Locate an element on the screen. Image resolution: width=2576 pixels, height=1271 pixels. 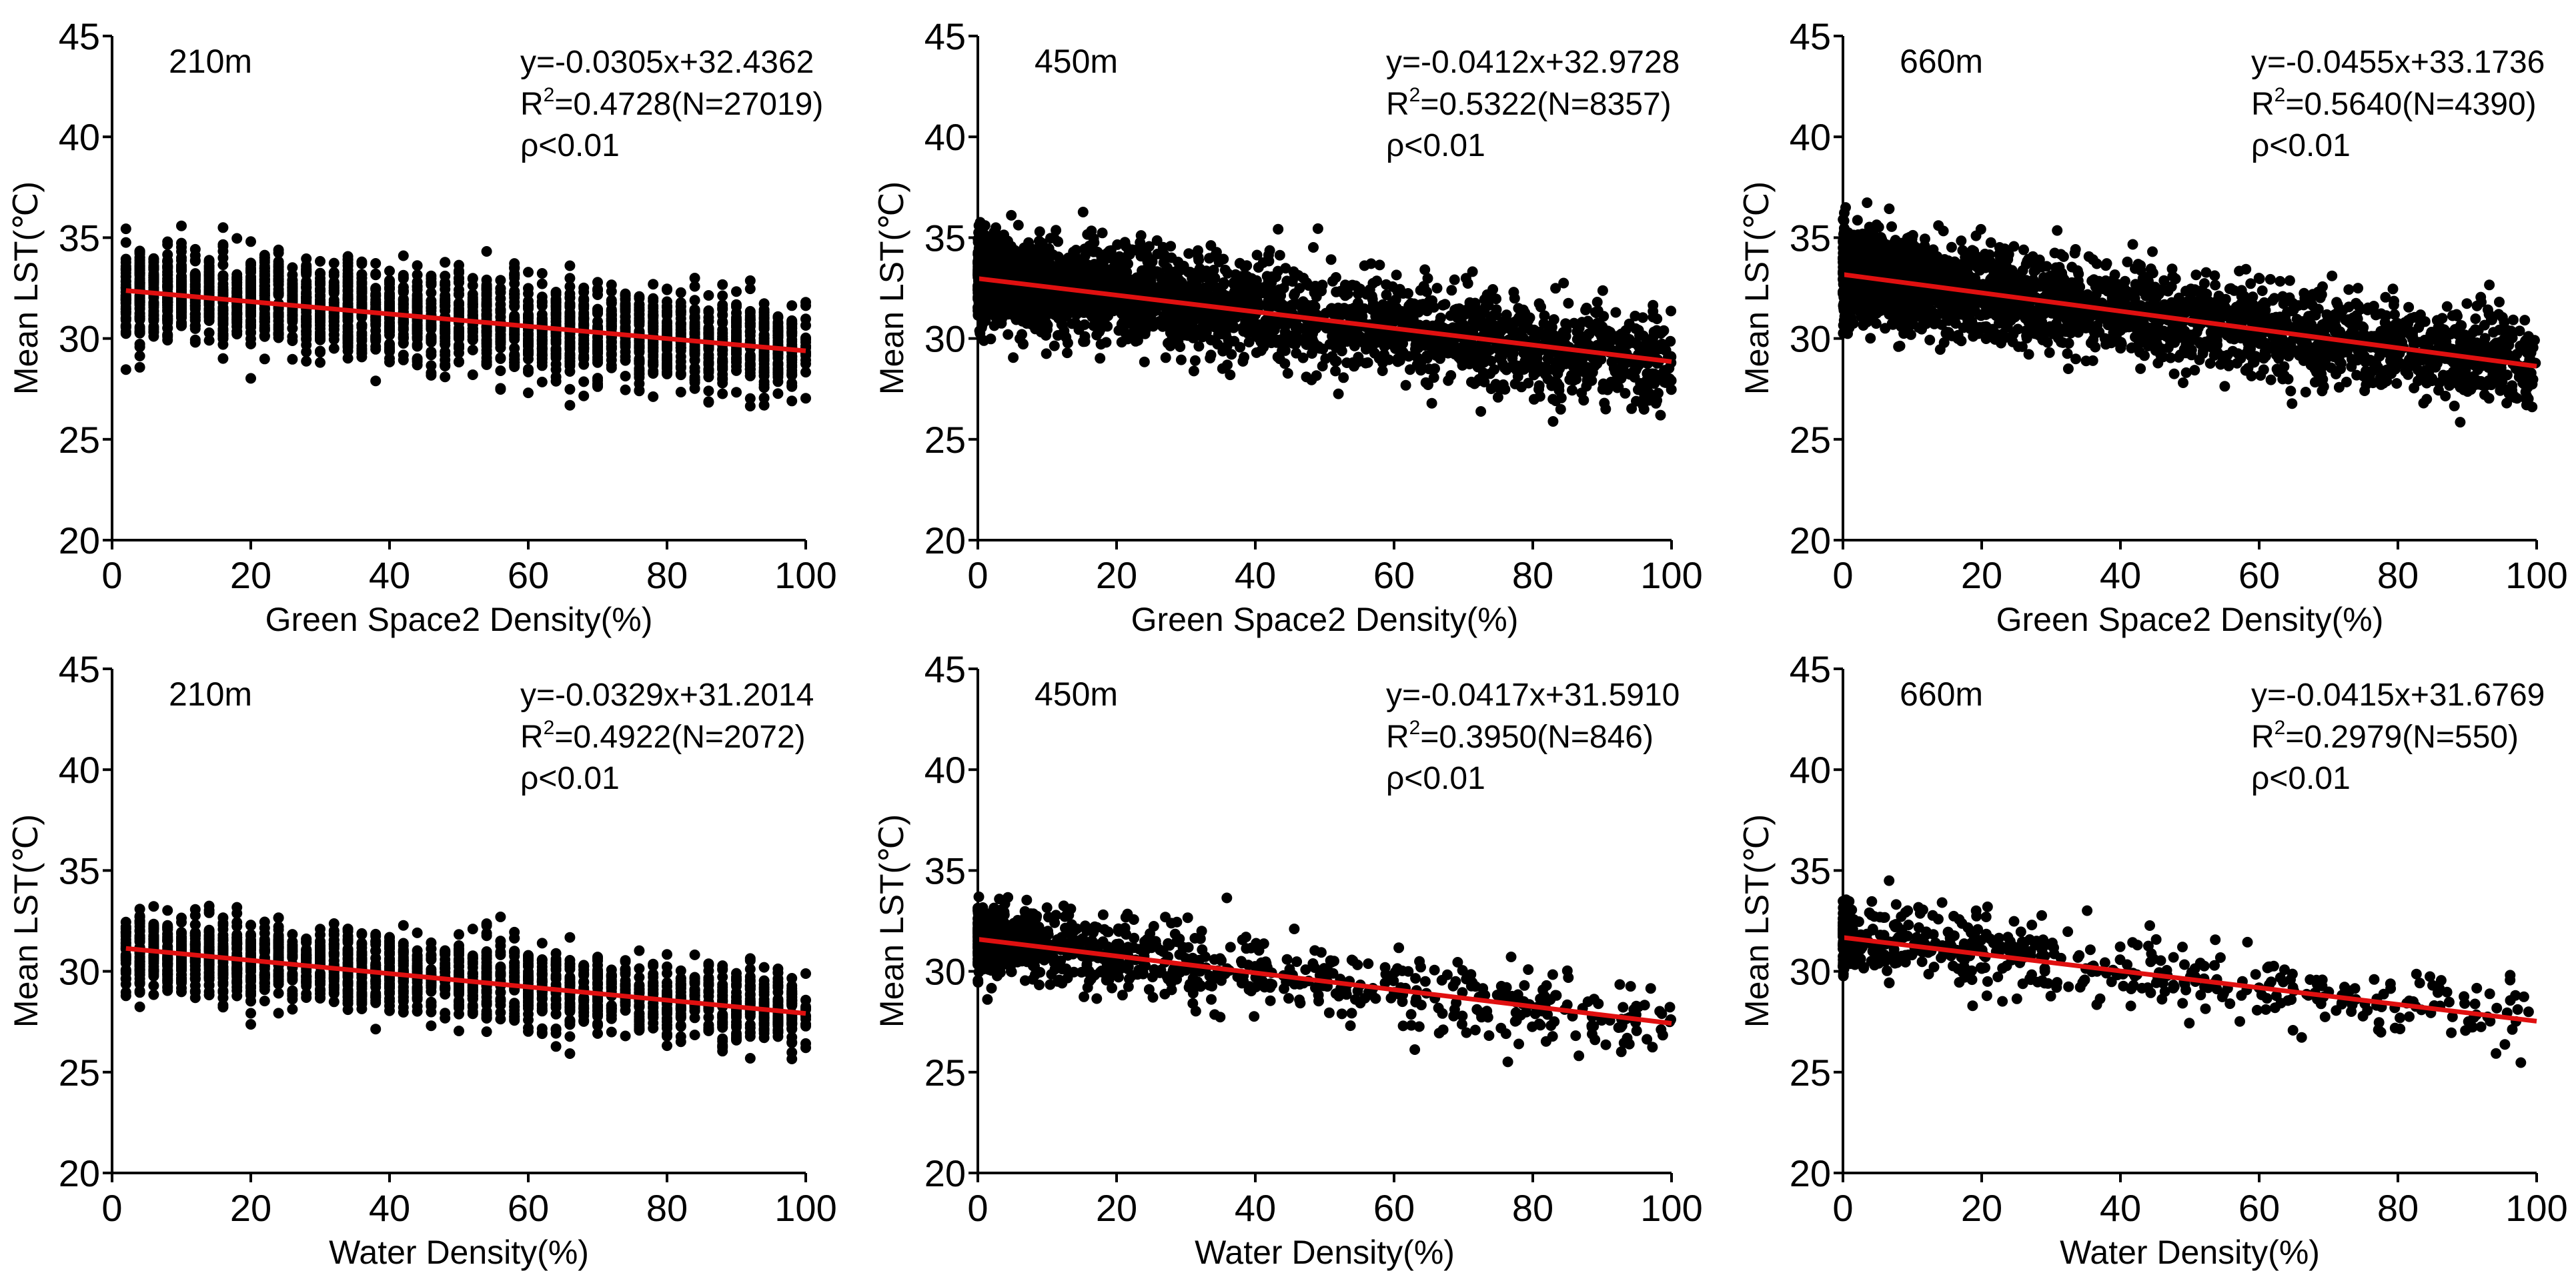
data-points is located at coordinates (465, 315).